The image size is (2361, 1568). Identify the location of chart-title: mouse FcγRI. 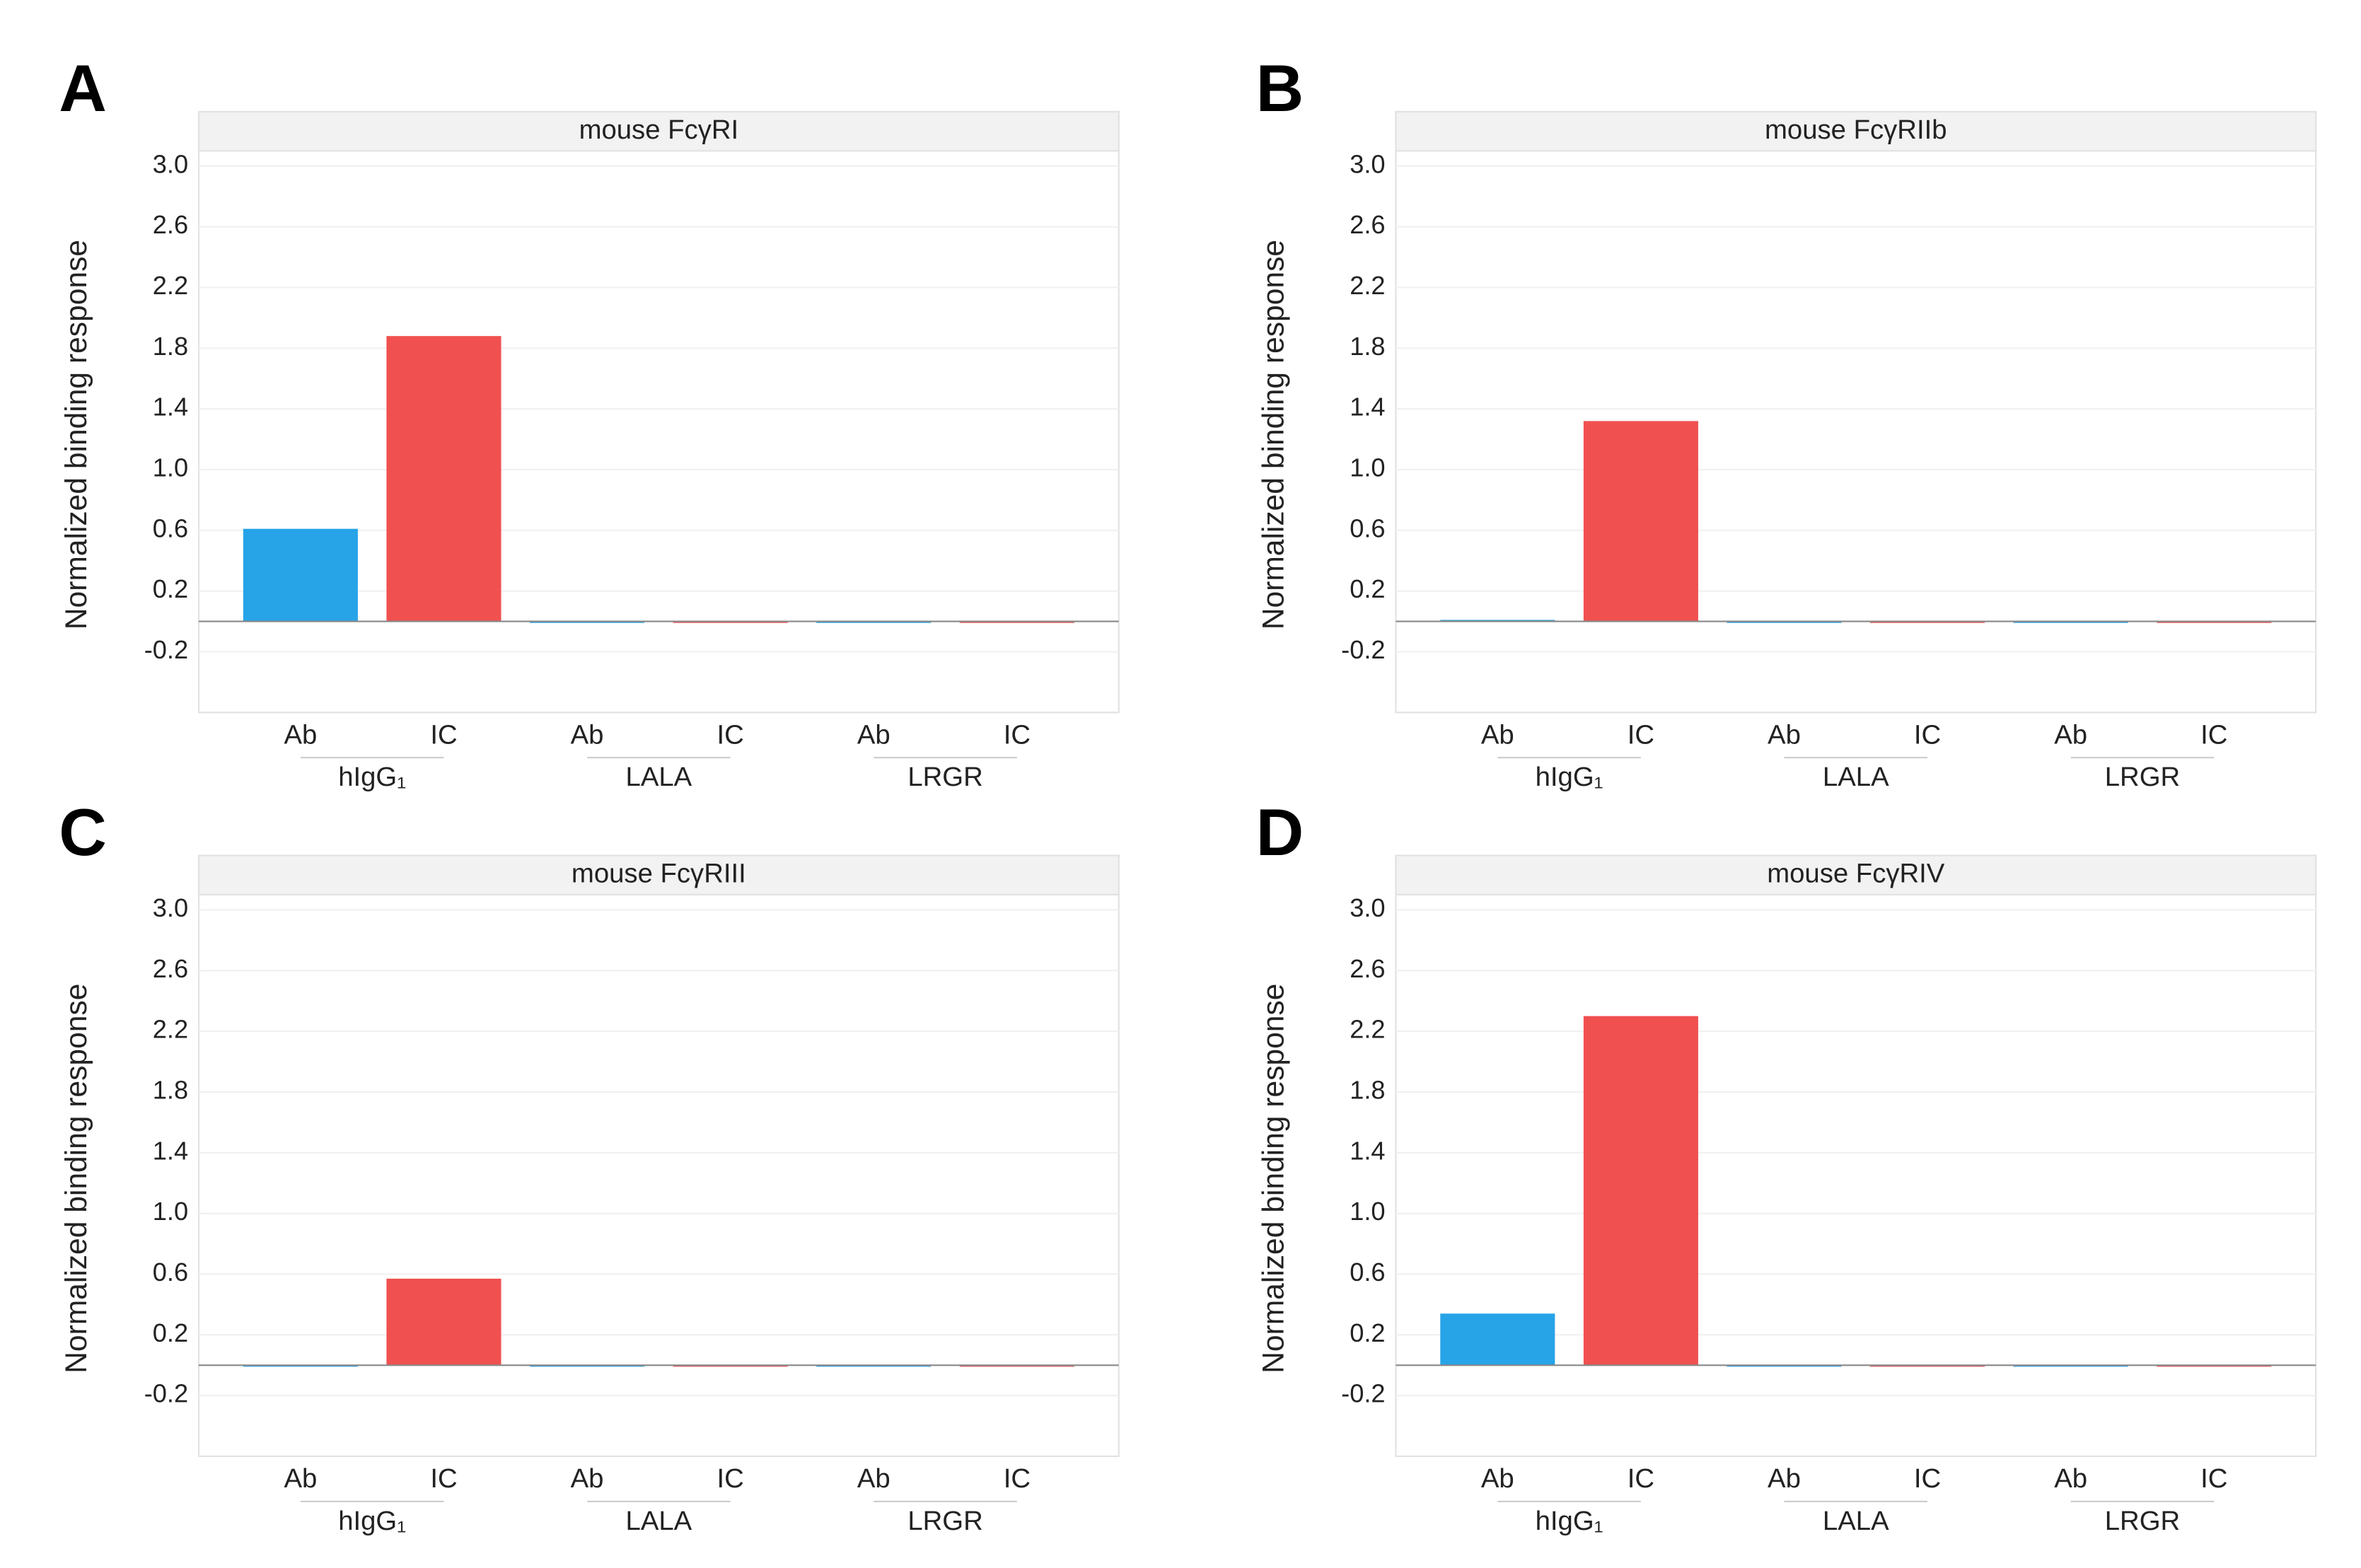
(659, 130).